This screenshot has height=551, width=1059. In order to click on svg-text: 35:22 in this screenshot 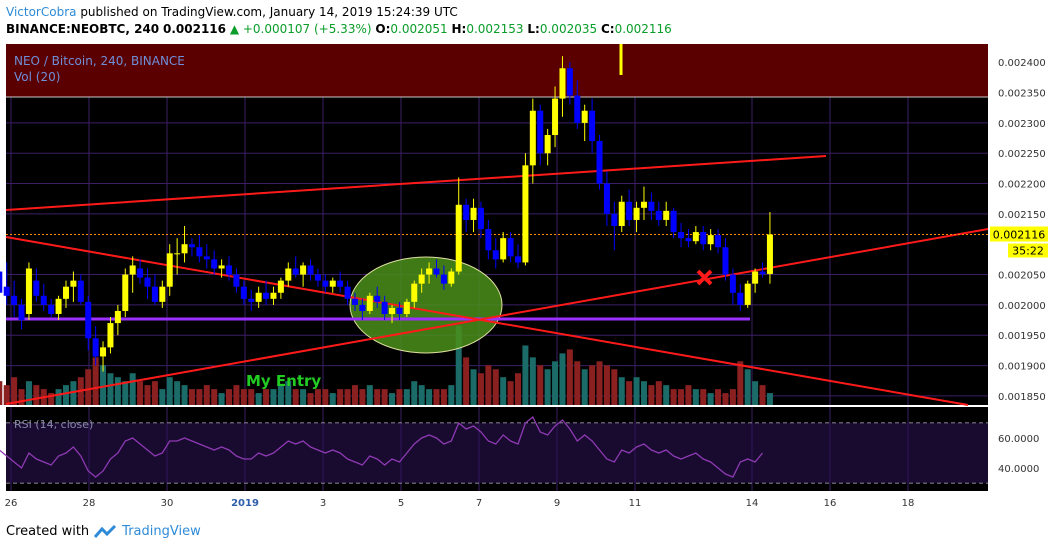, I will do `click(1028, 251)`.